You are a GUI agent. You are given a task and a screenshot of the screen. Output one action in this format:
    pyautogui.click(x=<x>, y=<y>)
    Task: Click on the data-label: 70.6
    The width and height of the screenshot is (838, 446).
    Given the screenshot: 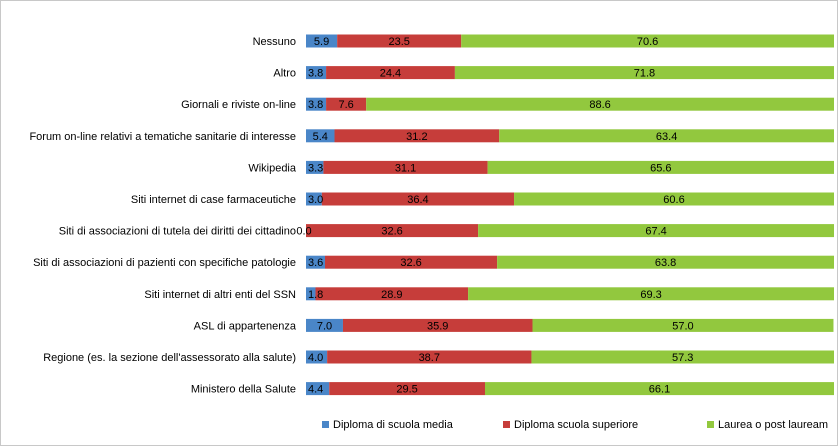 What is the action you would take?
    pyautogui.click(x=647, y=42)
    